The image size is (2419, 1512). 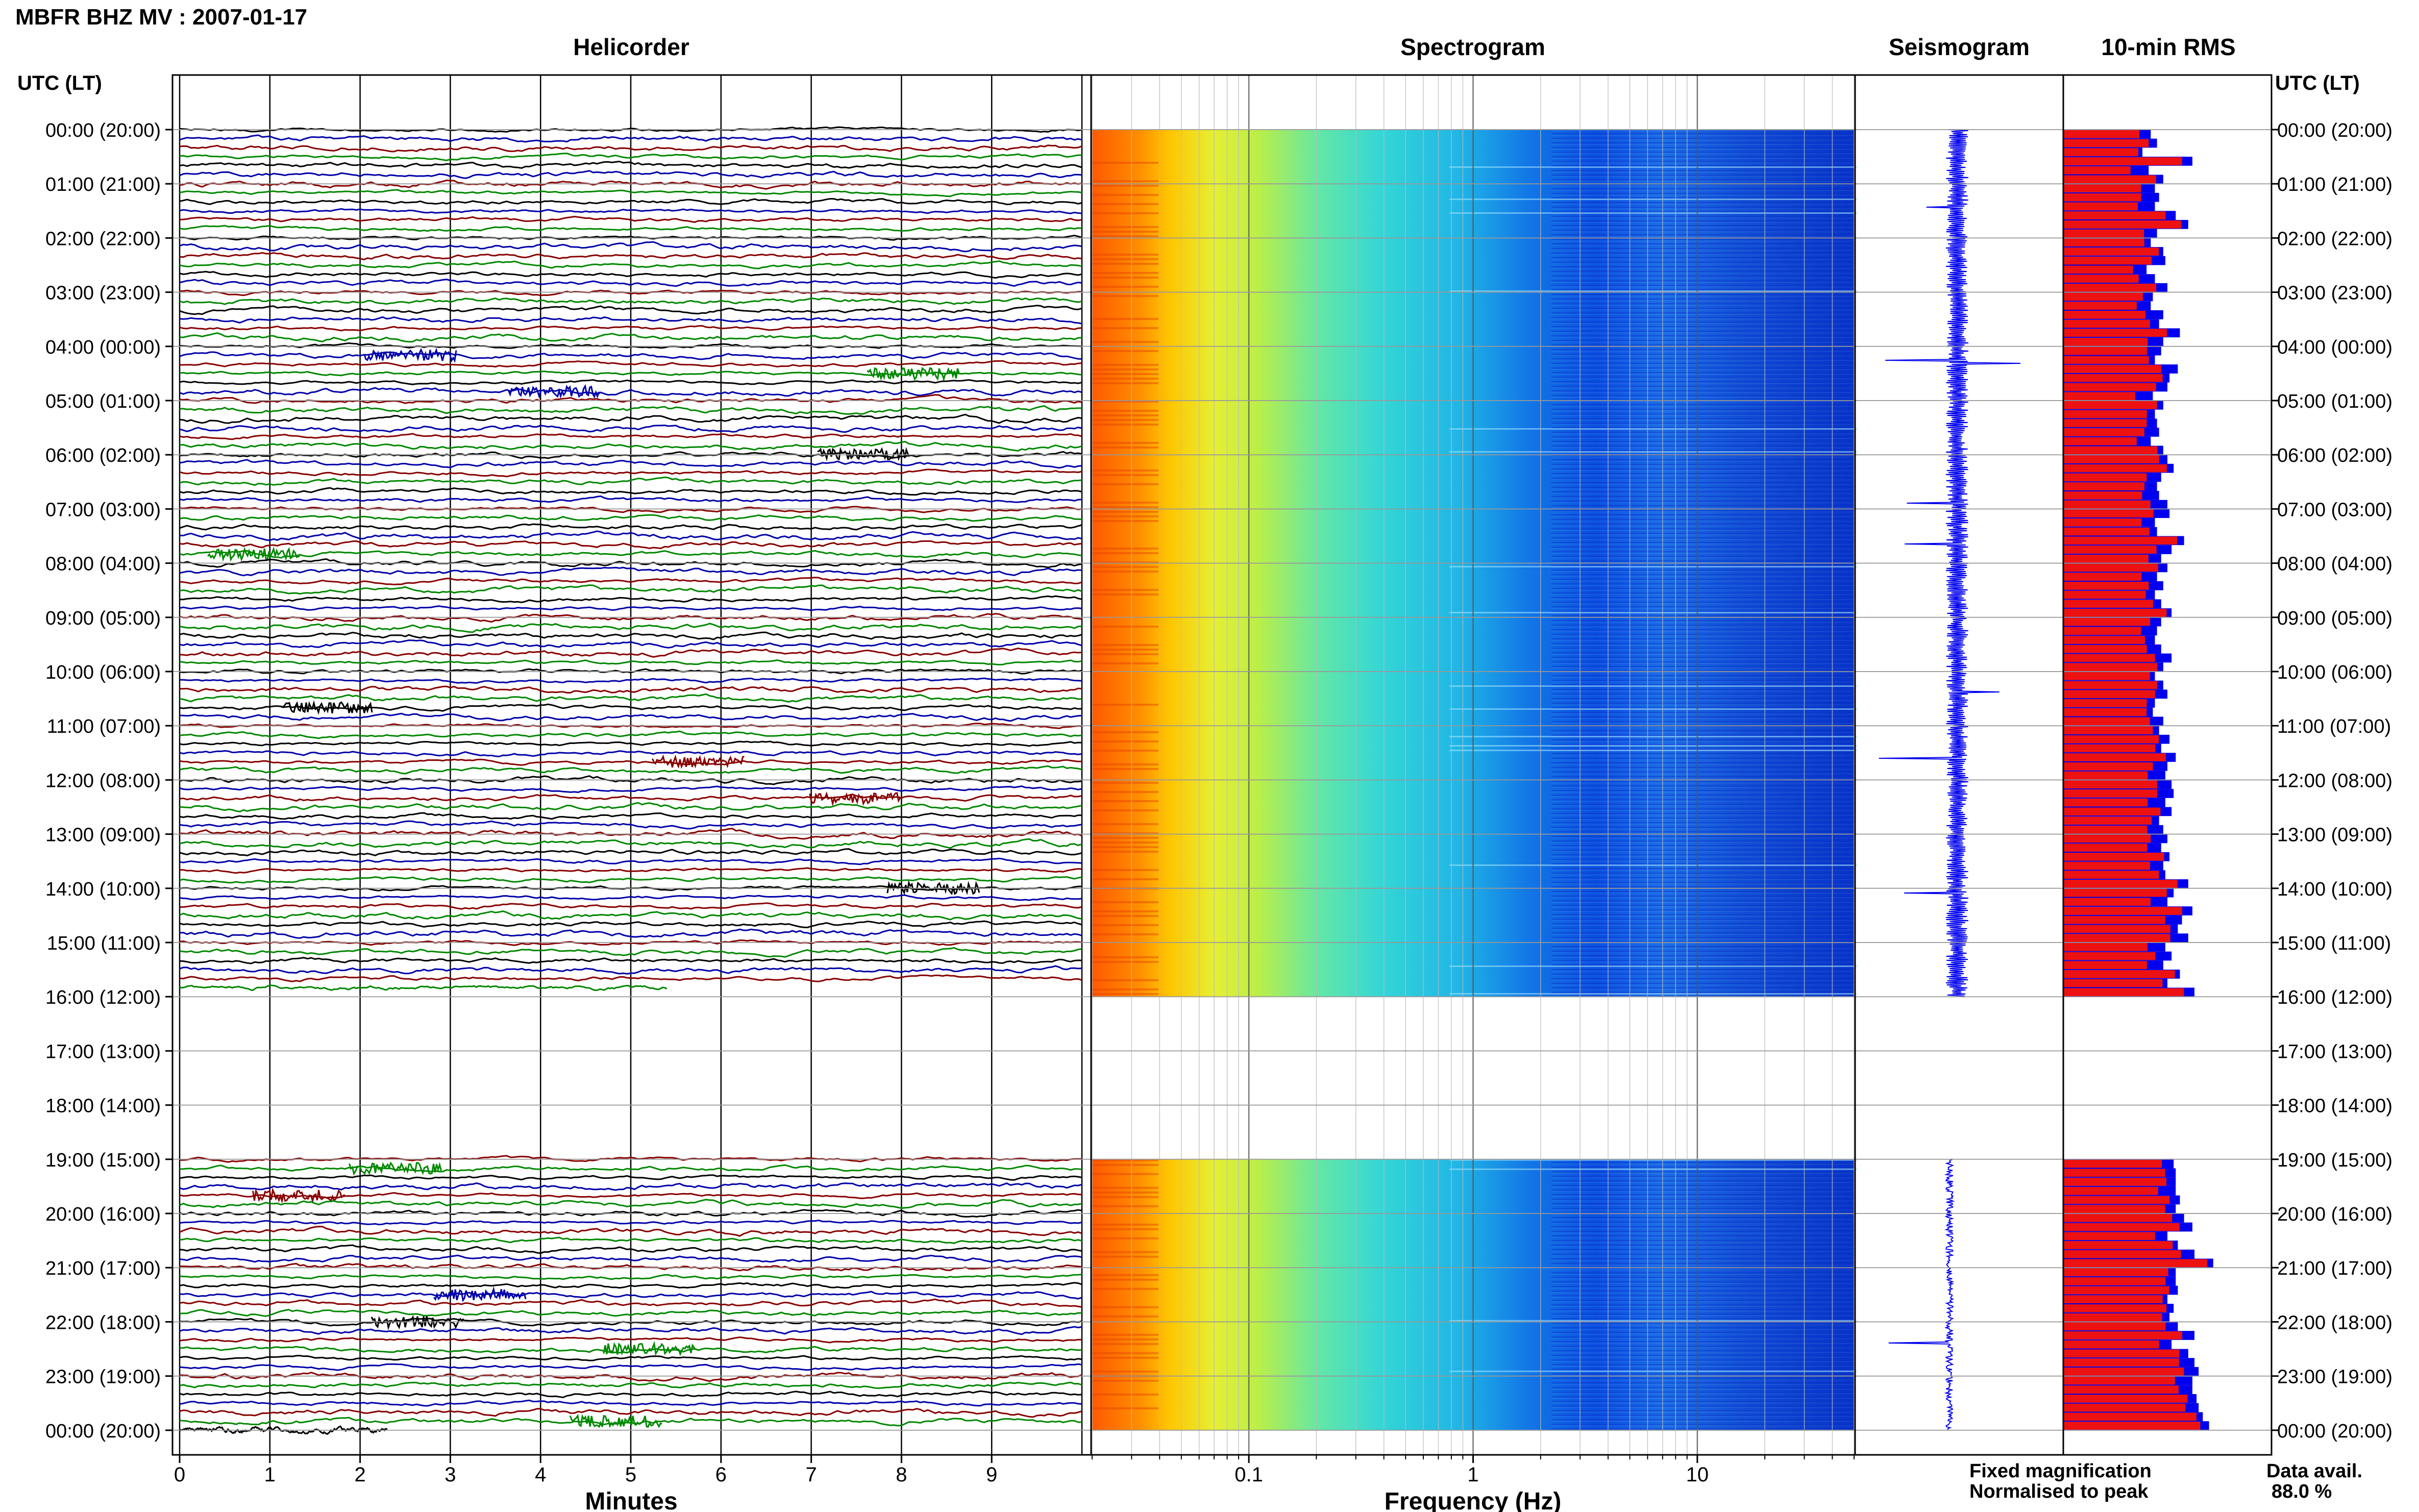 What do you see at coordinates (2168, 47) in the screenshot?
I see `rms-title: 10-min RMS` at bounding box center [2168, 47].